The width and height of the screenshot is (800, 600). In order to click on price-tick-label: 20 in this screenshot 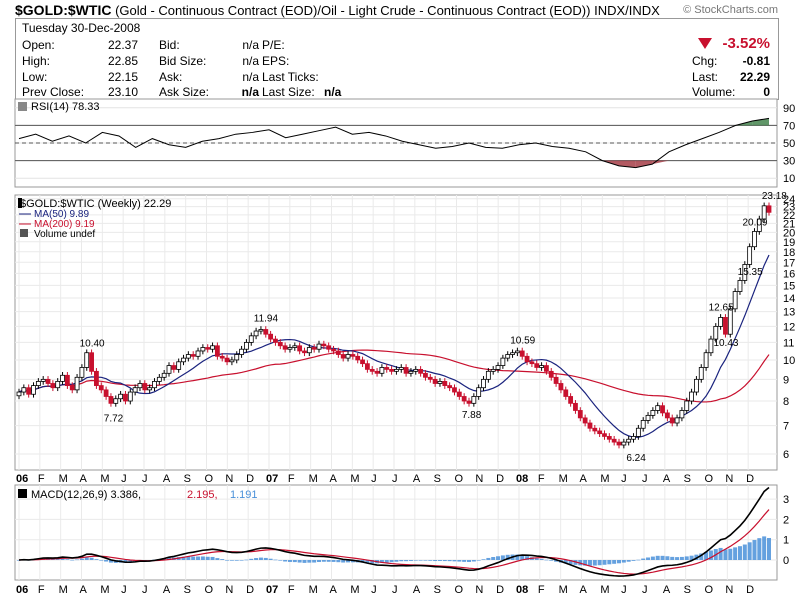, I will do `click(789, 233)`.